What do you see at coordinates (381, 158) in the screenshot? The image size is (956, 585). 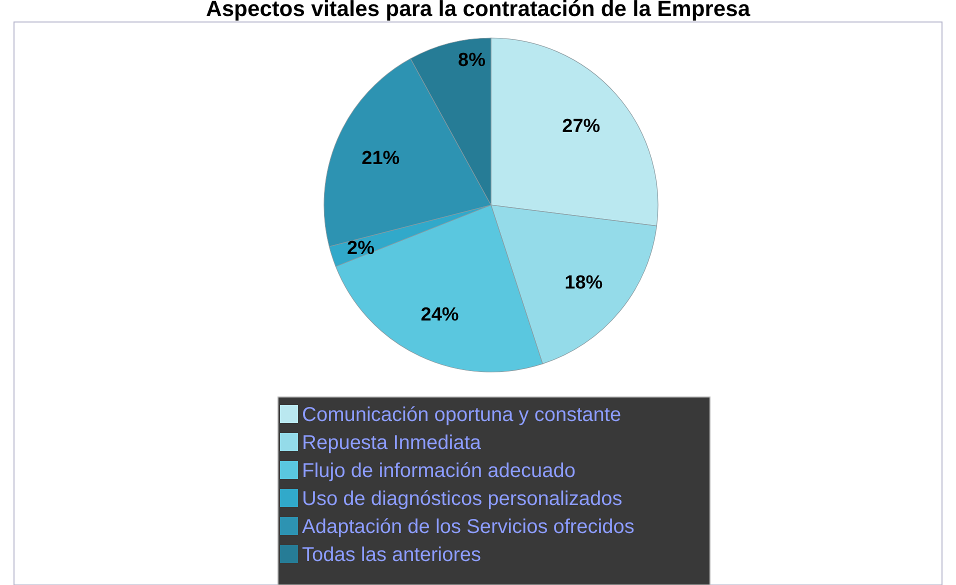 I see `data-label: 21%` at bounding box center [381, 158].